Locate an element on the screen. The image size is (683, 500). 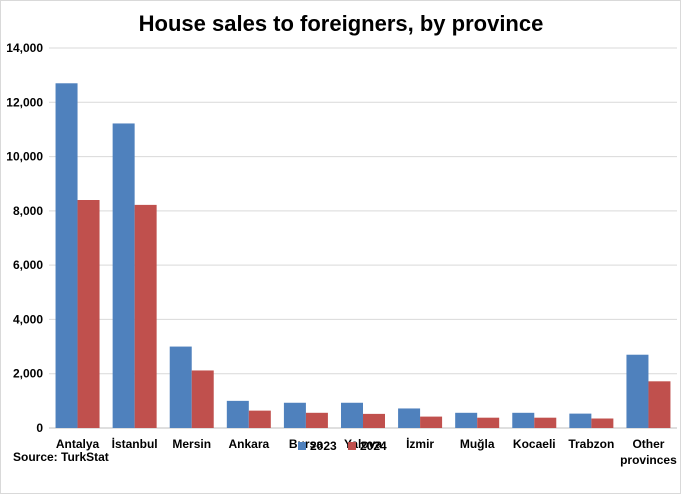
x-category-label-line: Kocaeli is located at coordinates (534, 444).